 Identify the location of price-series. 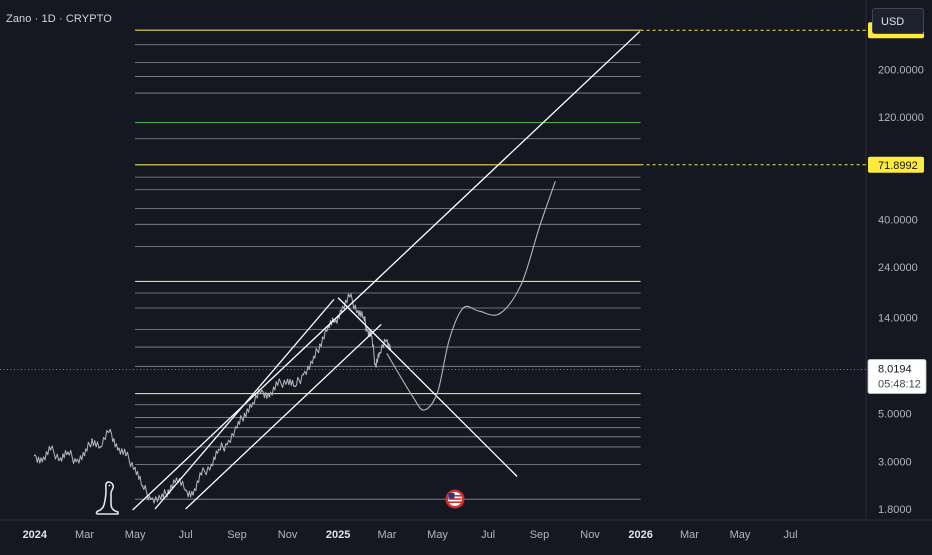
(212, 398).